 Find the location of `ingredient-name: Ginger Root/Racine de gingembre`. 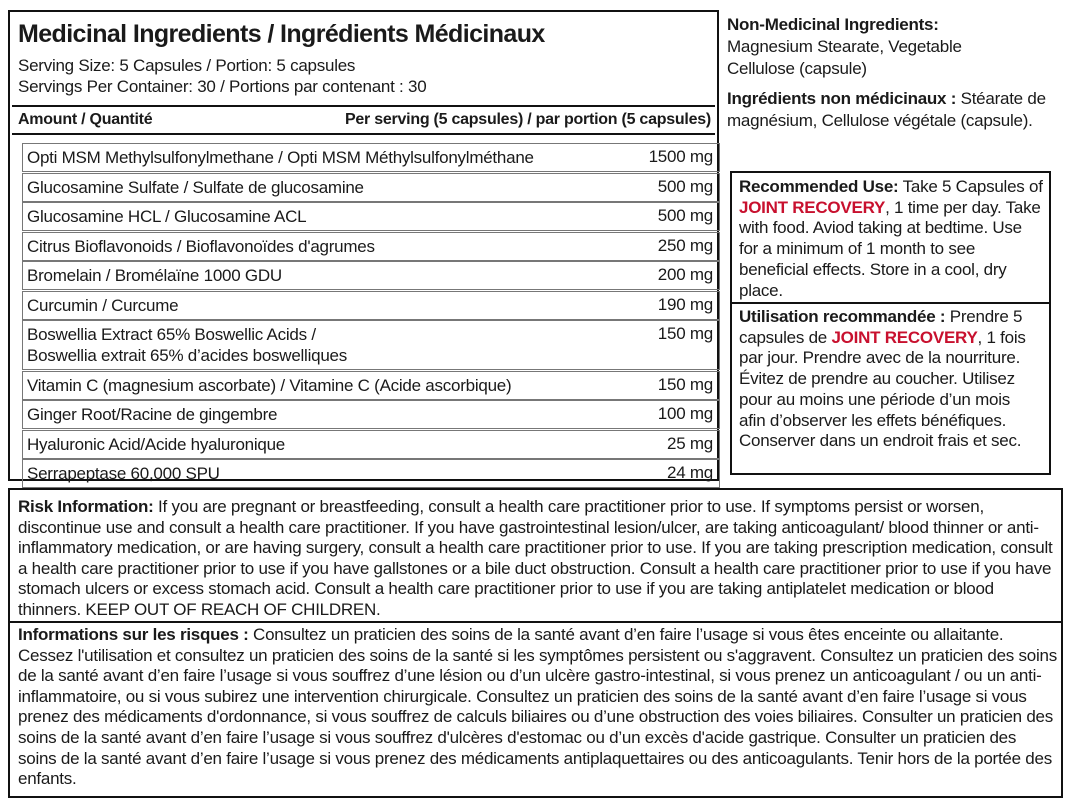

ingredient-name: Ginger Root/Racine de gingembre is located at coordinates (152, 414).